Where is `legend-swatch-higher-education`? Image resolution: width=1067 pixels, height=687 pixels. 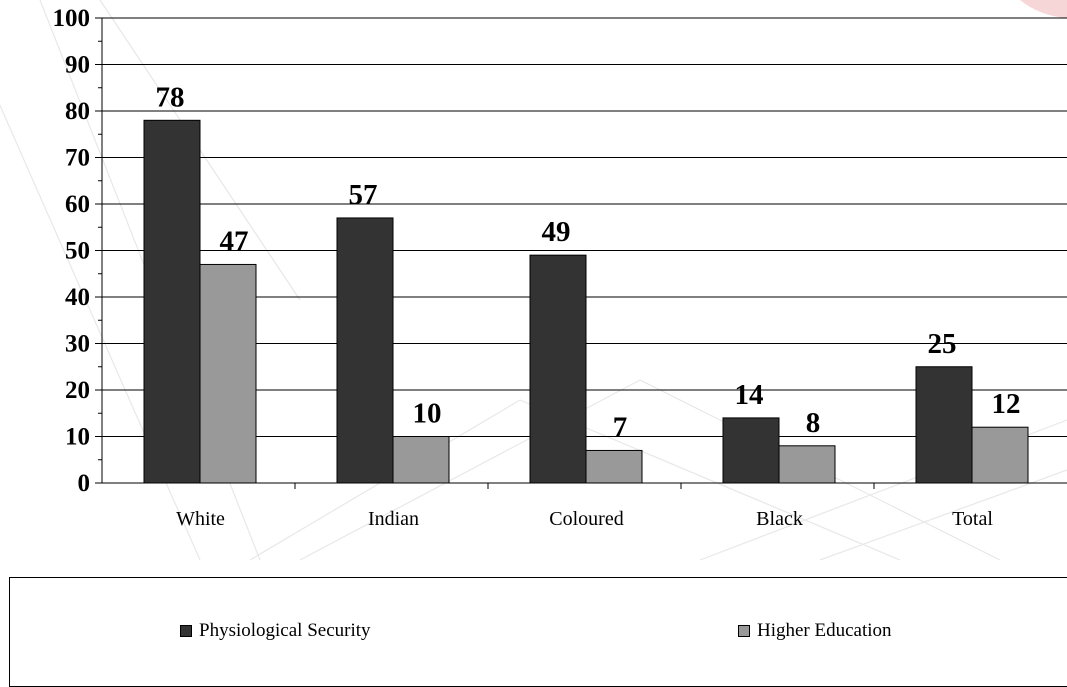 legend-swatch-higher-education is located at coordinates (744, 631).